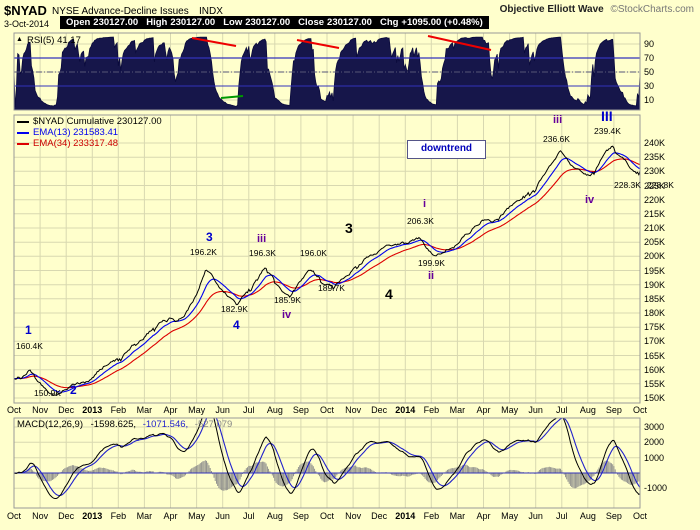 The image size is (700, 530). I want to click on macd-axis-tick: 3000, so click(654, 427).